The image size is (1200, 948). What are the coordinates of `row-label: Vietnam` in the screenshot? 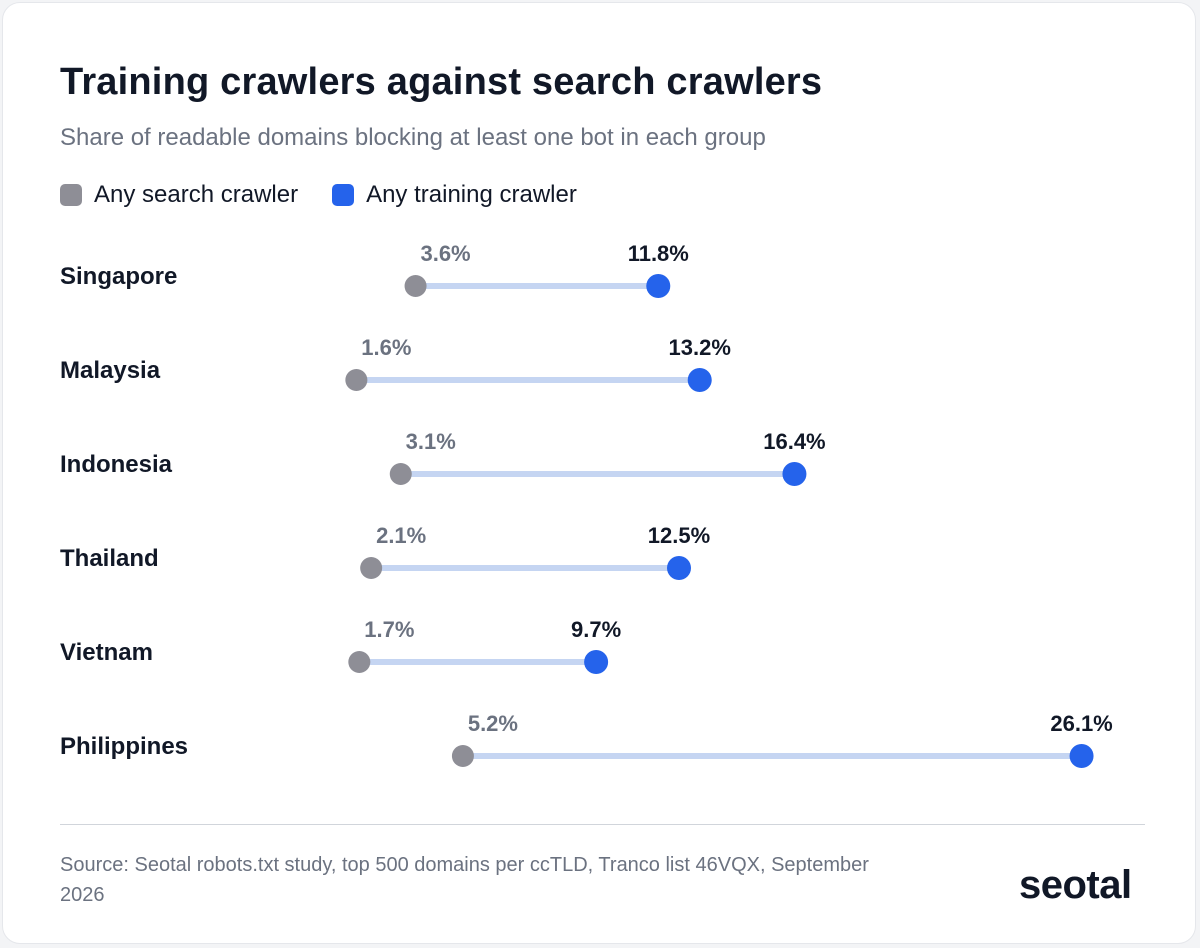 It's located at (106, 652).